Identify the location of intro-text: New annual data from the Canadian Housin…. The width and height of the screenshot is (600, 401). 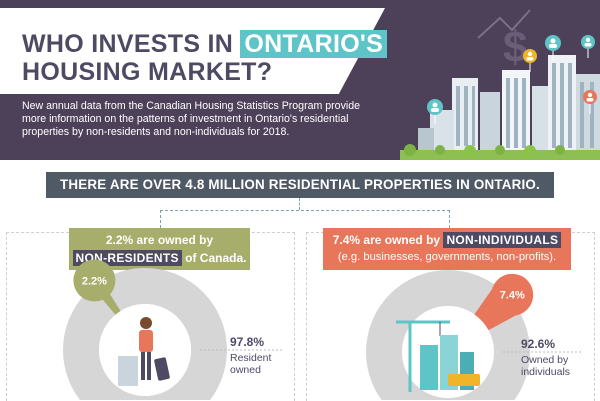
(191, 119).